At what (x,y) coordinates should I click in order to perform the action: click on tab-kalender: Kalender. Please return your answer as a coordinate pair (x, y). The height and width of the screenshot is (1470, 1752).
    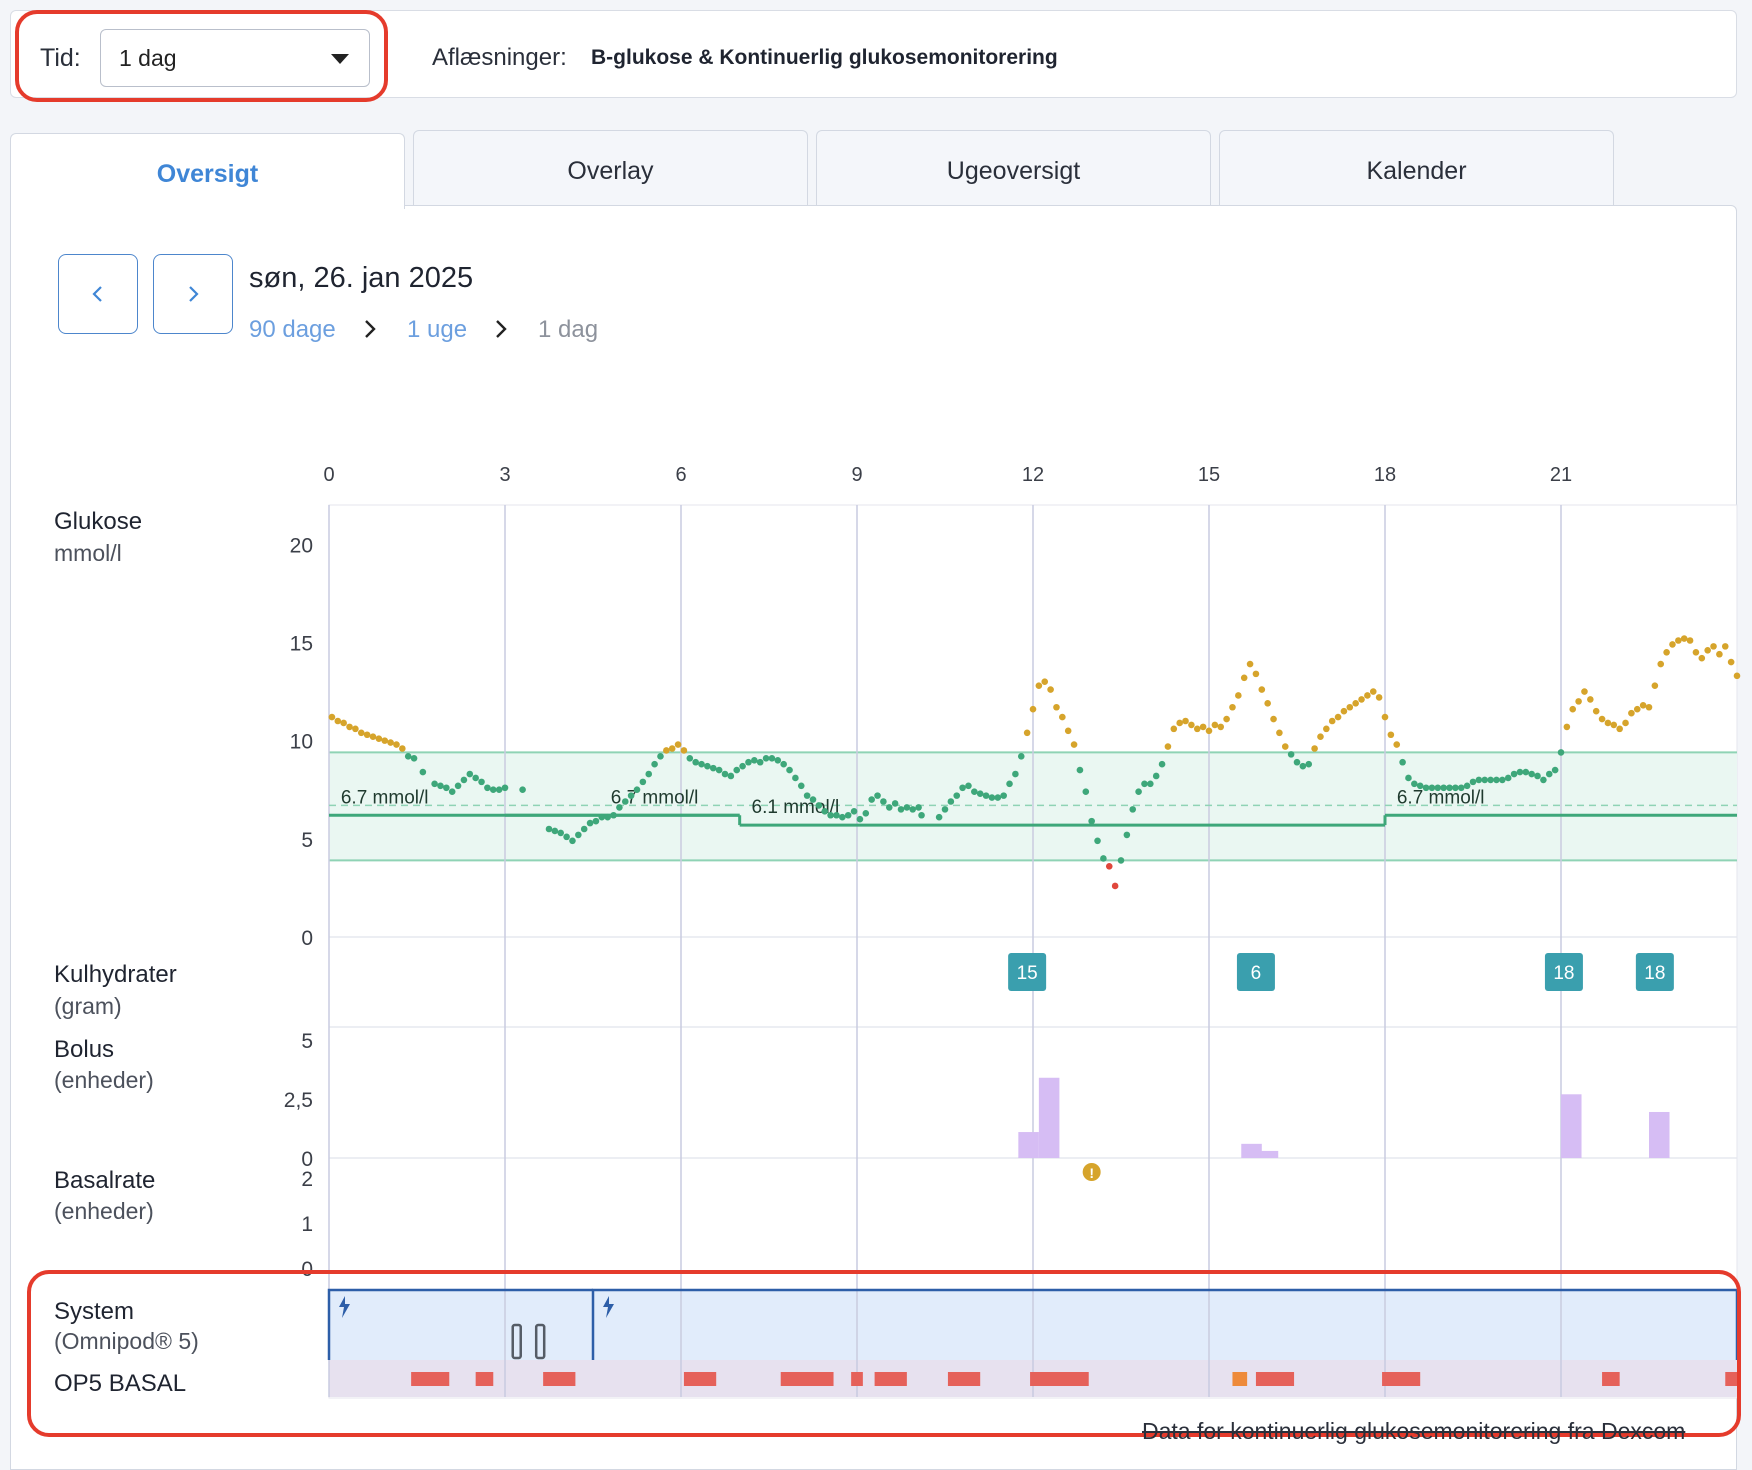
    Looking at the image, I should click on (1416, 168).